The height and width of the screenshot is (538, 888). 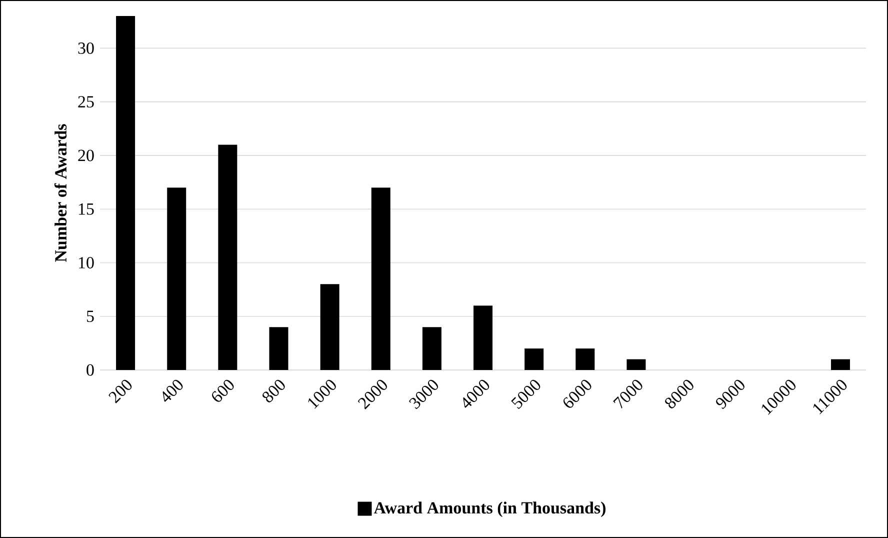 I want to click on x-tick-label: 200, so click(x=120, y=392).